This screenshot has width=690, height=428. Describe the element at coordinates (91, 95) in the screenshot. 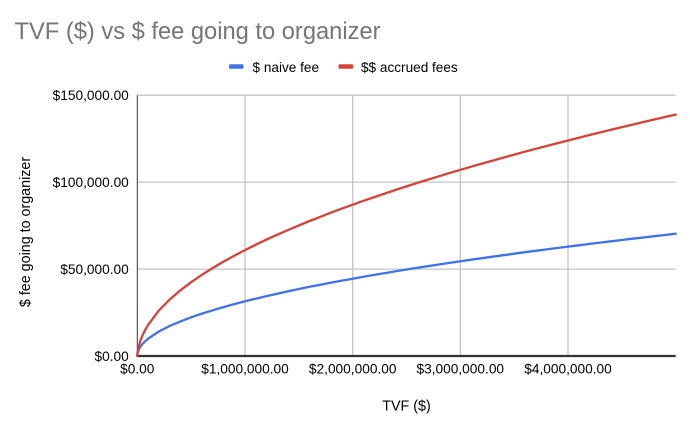

I see `svg-text: $150,000.00` at that location.